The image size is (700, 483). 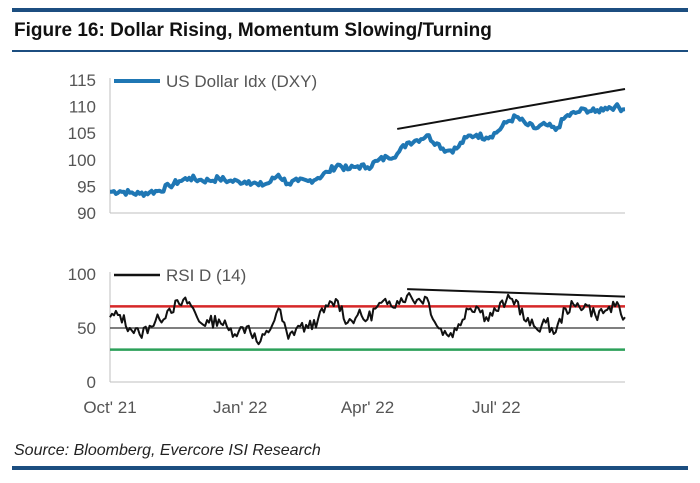 I want to click on dxy-y-tick-label: 115, so click(x=82, y=80).